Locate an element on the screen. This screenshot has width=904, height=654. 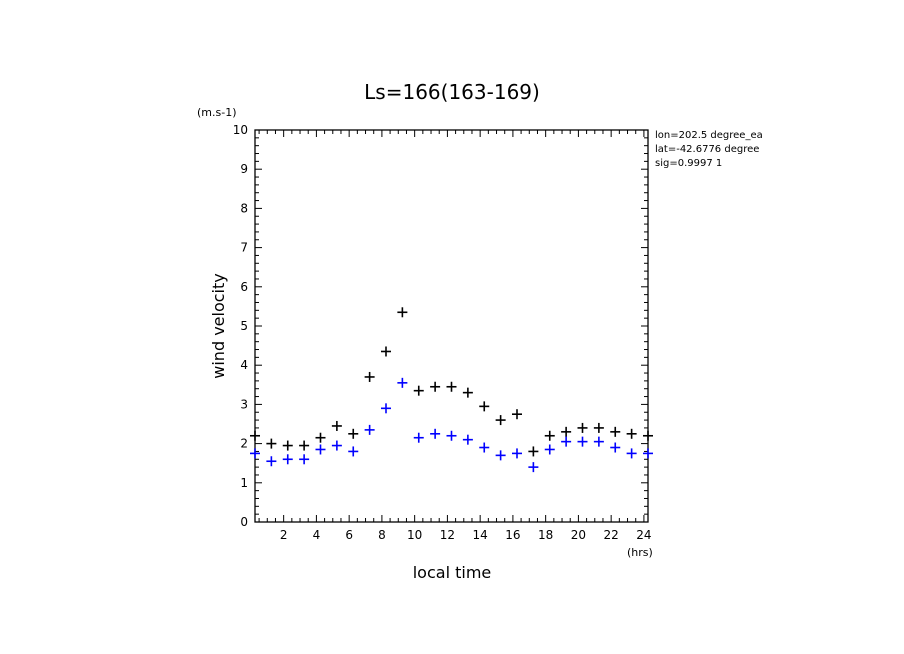
y-tick-label: 6 is located at coordinates (244, 287).